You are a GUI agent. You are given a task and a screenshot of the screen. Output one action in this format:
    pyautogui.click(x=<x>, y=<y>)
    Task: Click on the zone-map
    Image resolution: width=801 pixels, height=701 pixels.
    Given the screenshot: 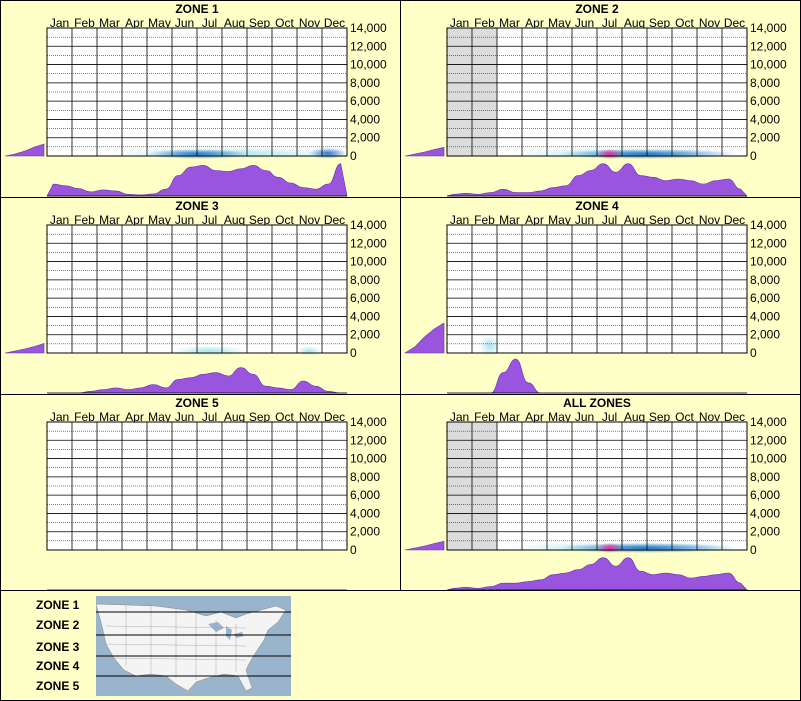 What is the action you would take?
    pyautogui.click(x=193, y=646)
    